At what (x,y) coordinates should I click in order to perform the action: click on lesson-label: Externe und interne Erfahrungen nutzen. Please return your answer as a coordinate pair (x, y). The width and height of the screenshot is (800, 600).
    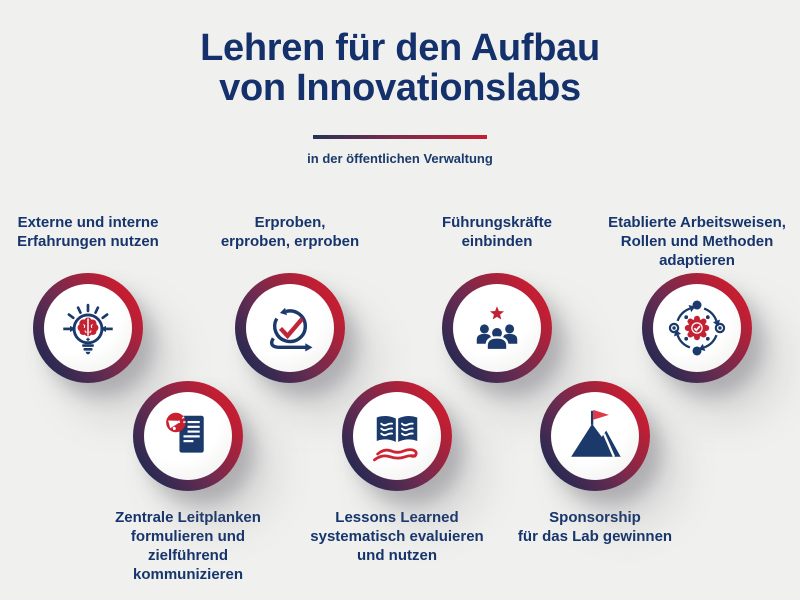
    Looking at the image, I should click on (88, 232).